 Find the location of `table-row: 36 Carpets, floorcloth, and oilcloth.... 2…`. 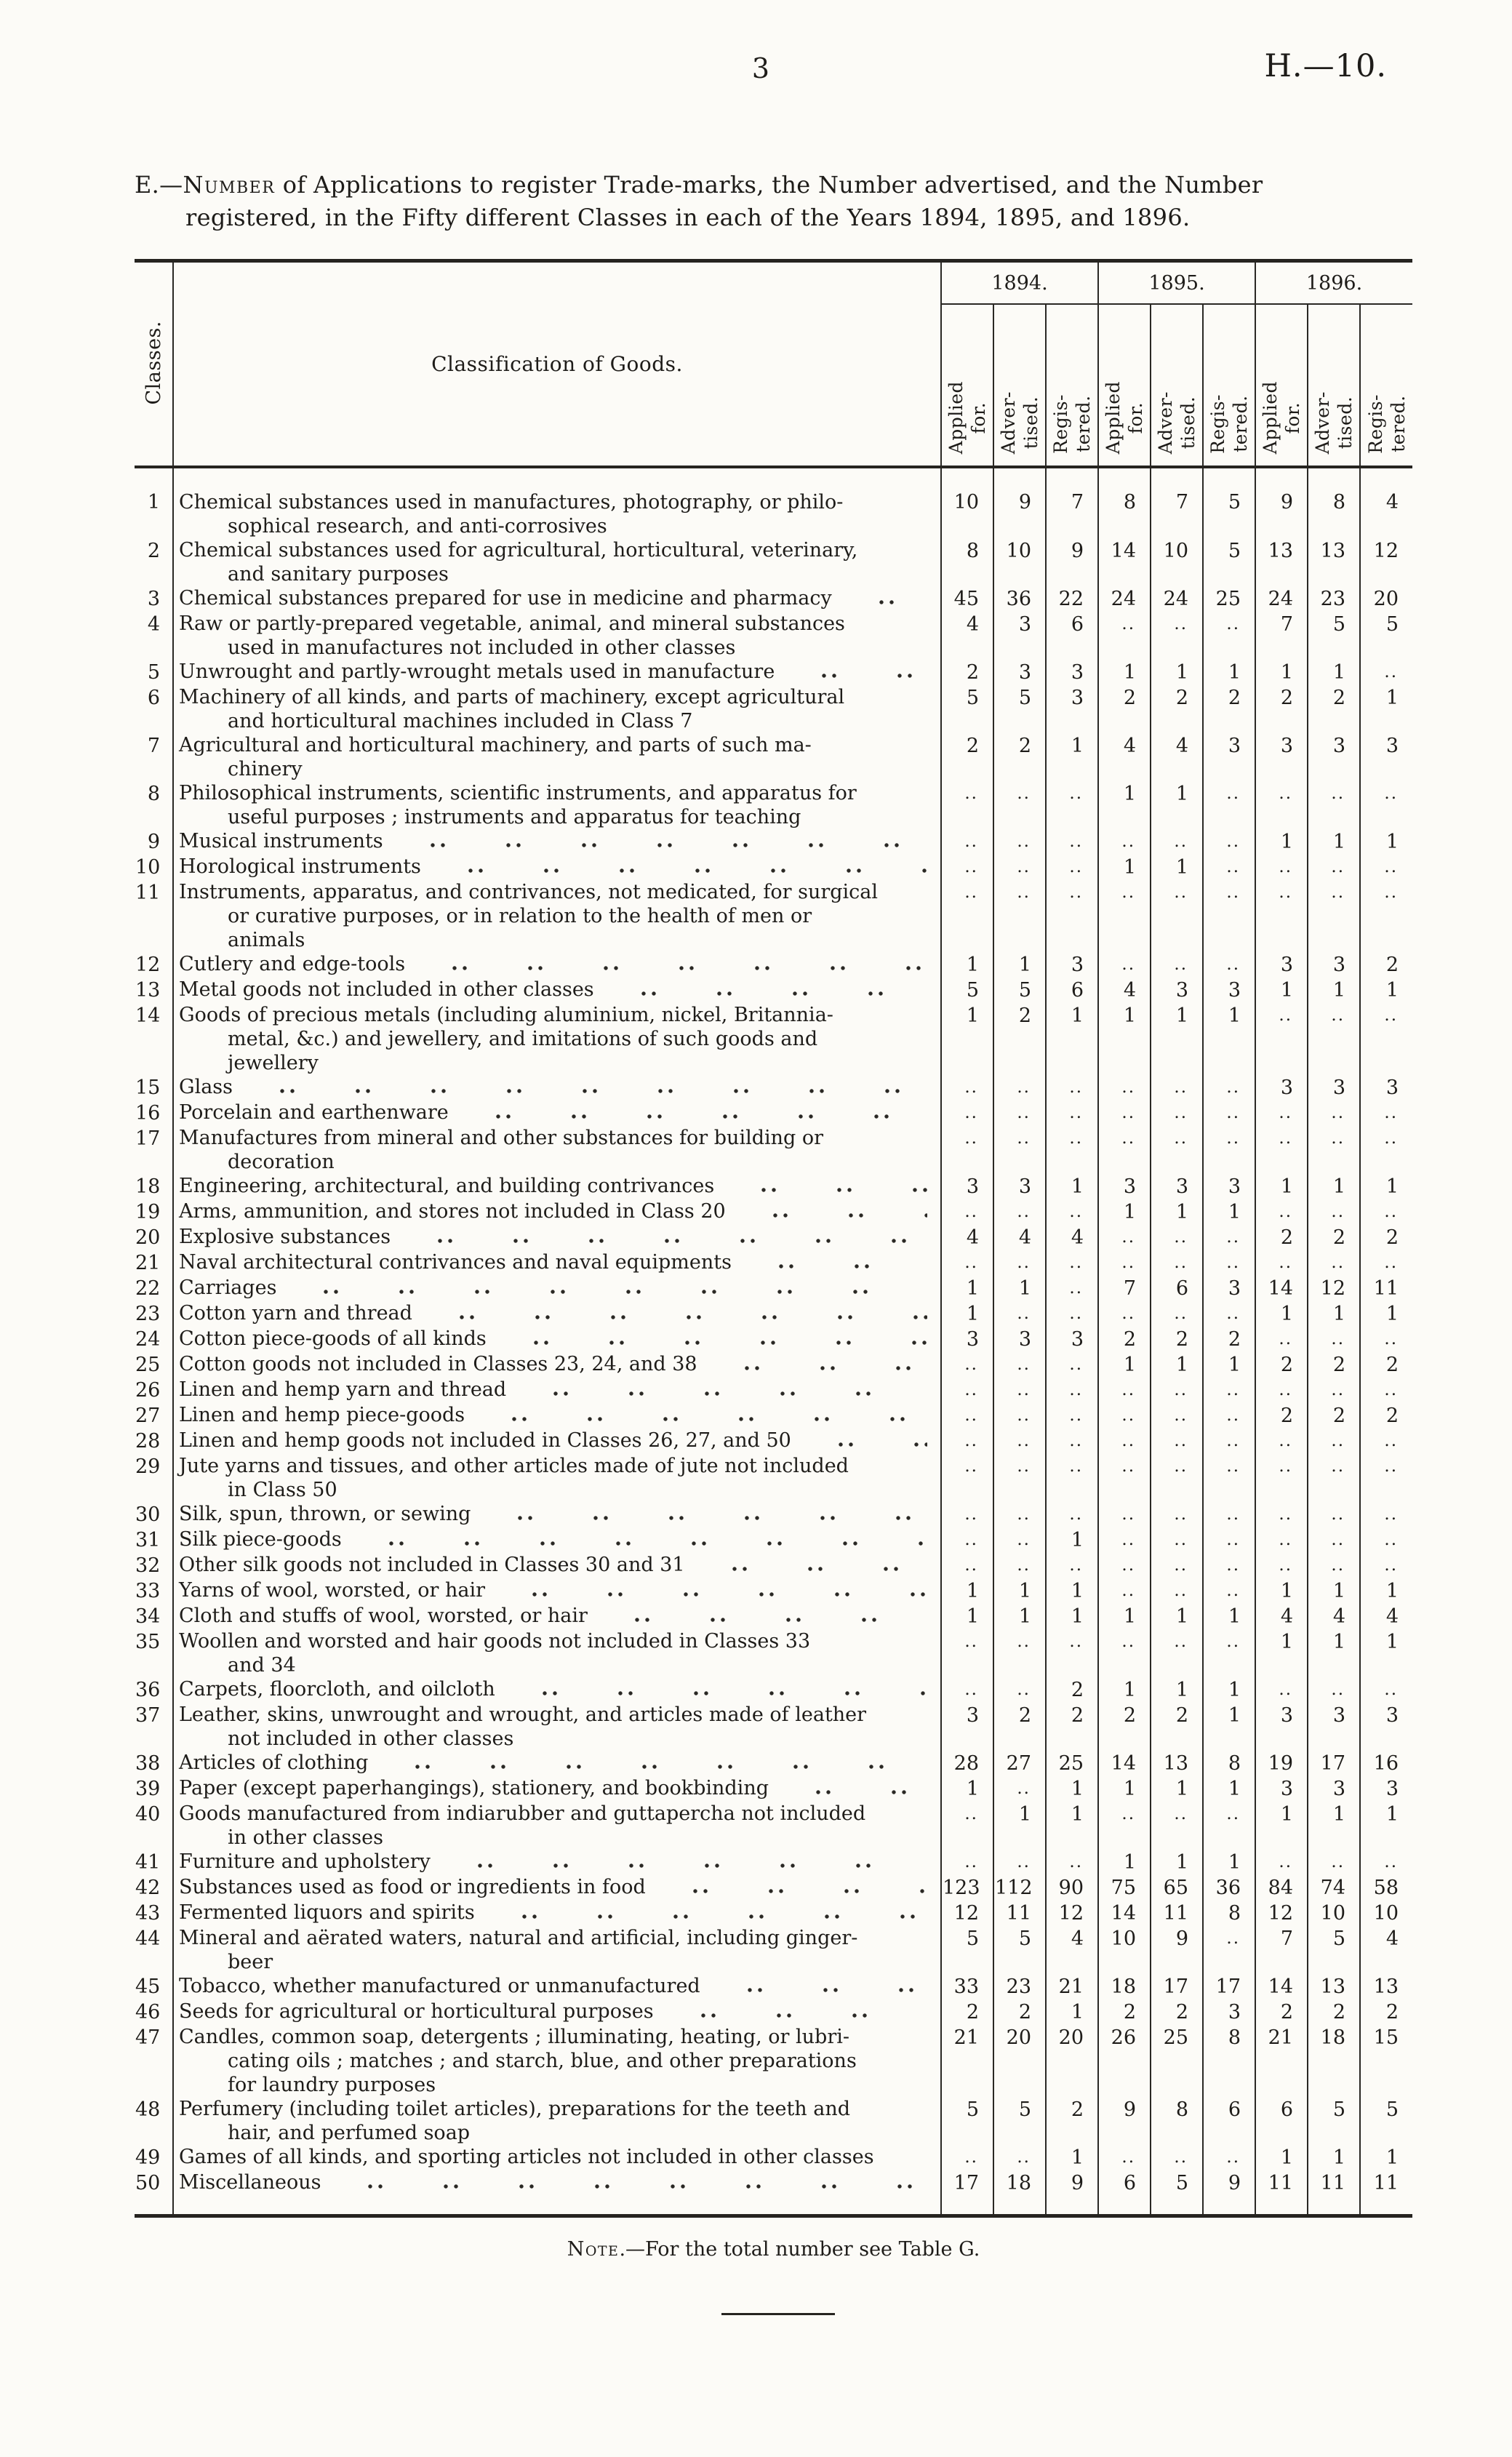

table-row: 36 Carpets, floorcloth, and oilcloth.... 2… is located at coordinates (774, 1690).